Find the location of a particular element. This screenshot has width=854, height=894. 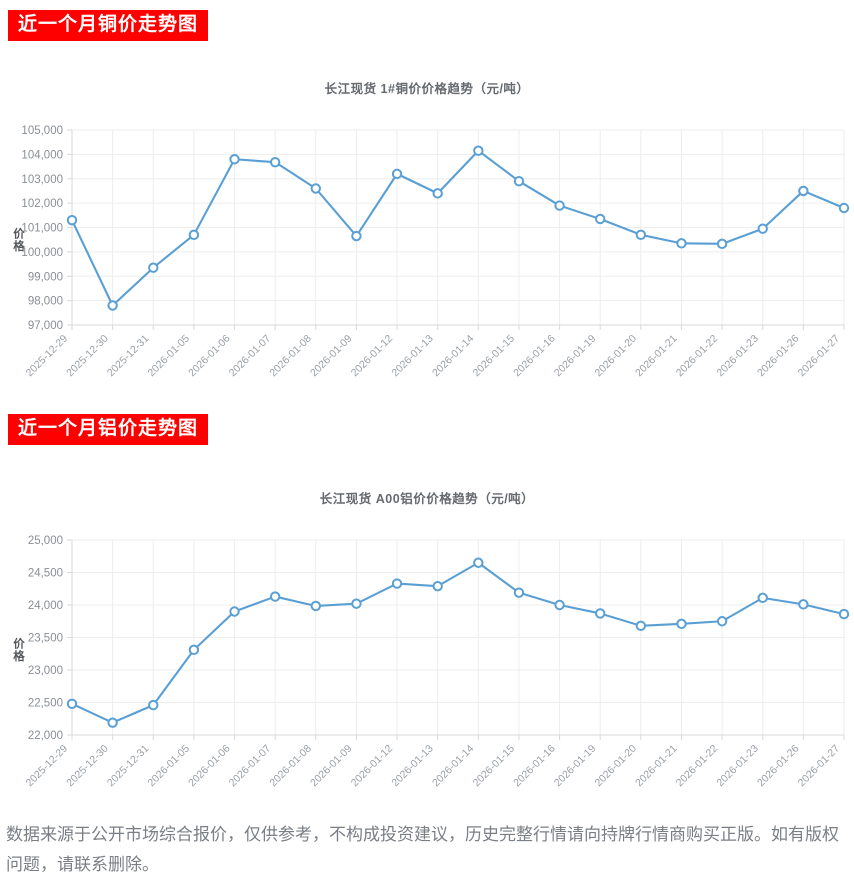

y-axis-label-aluminum: 价格 is located at coordinates (18, 650).